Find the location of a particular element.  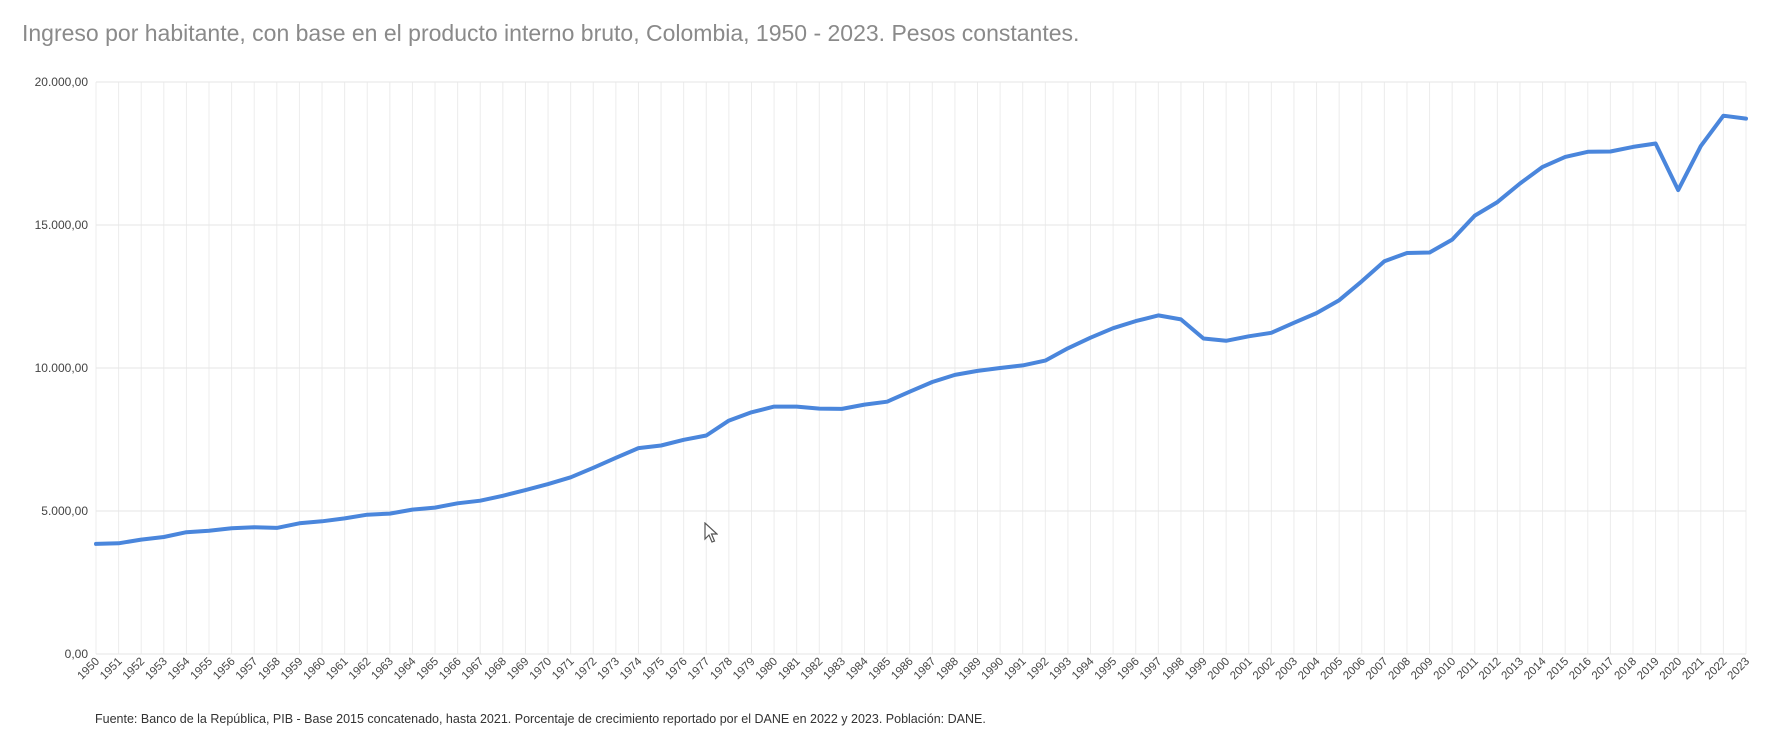

x-tick-label: 1977 is located at coordinates (699, 669).